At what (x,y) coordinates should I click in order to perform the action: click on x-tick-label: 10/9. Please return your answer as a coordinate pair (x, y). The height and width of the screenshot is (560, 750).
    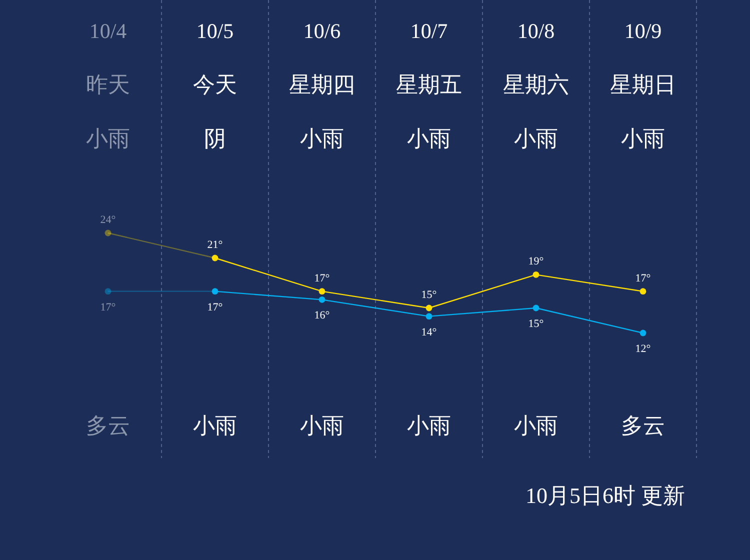
    Looking at the image, I should click on (643, 31).